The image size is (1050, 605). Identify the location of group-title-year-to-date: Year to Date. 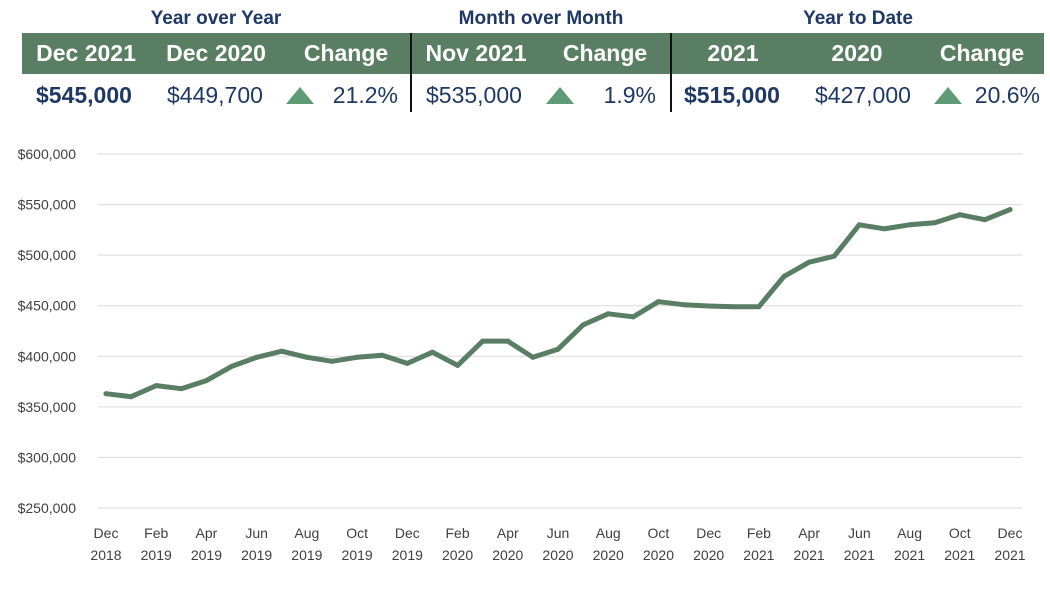
(858, 18).